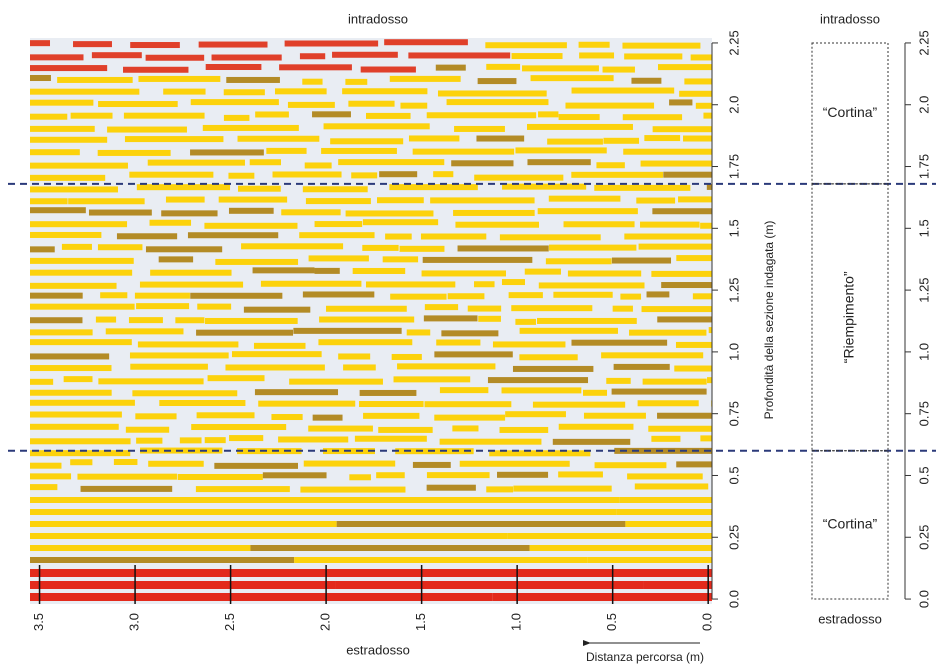  Describe the element at coordinates (850, 18) in the screenshot. I see `section-top-label: intradosso` at that location.